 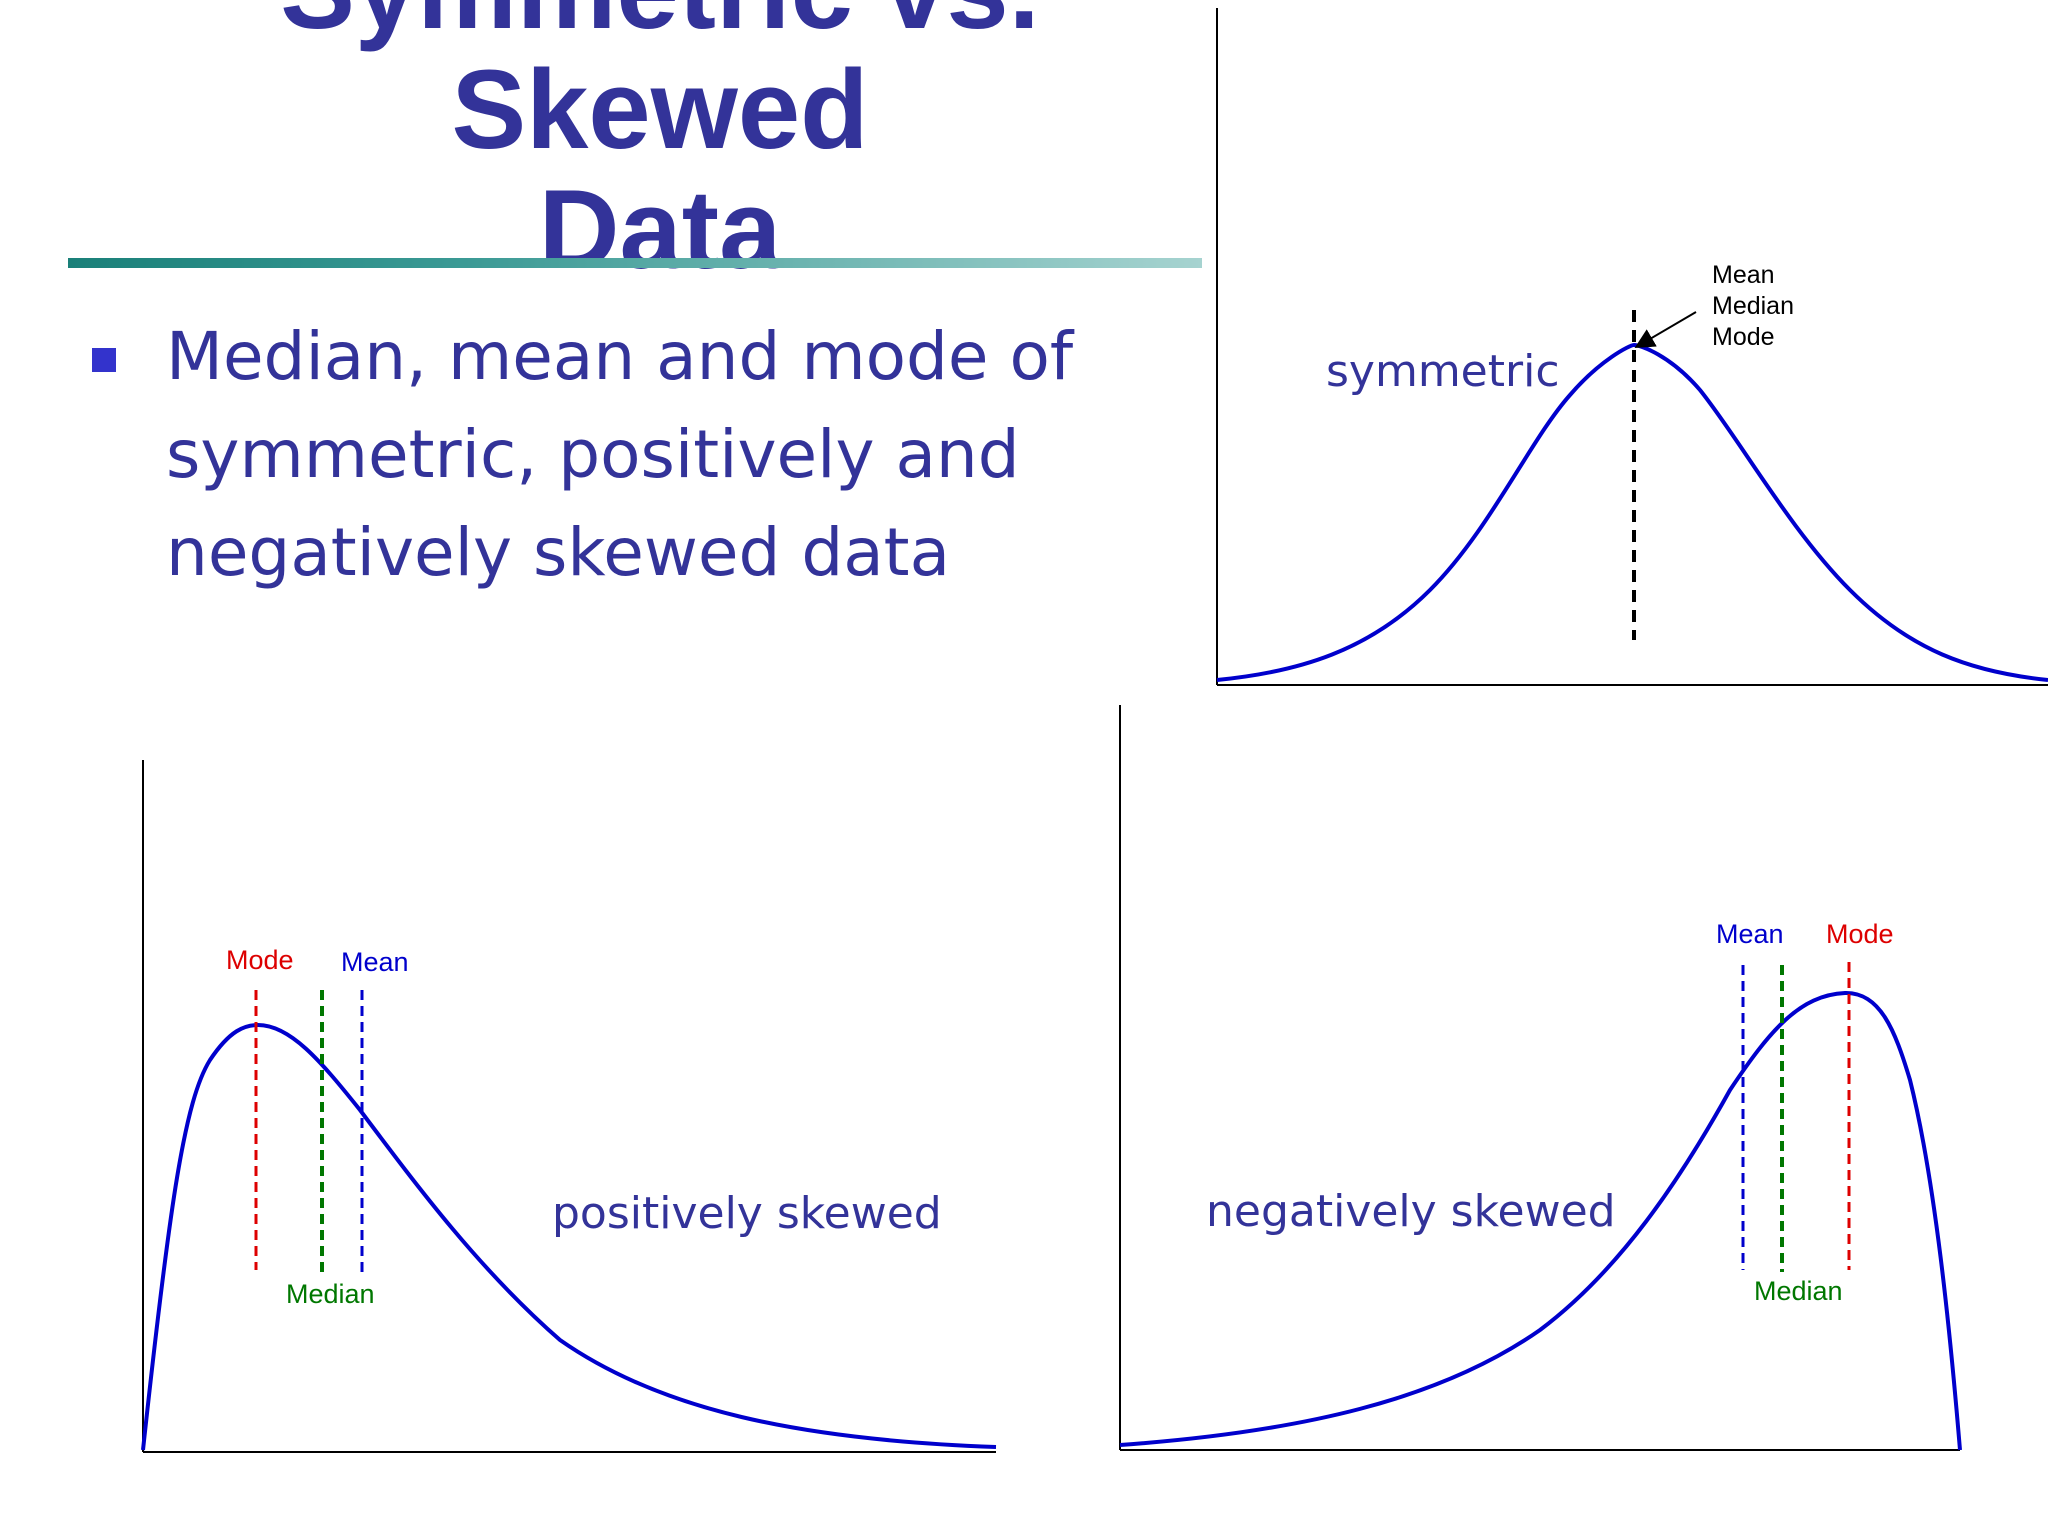 I want to click on positive-median-label: Median, so click(x=330, y=1294).